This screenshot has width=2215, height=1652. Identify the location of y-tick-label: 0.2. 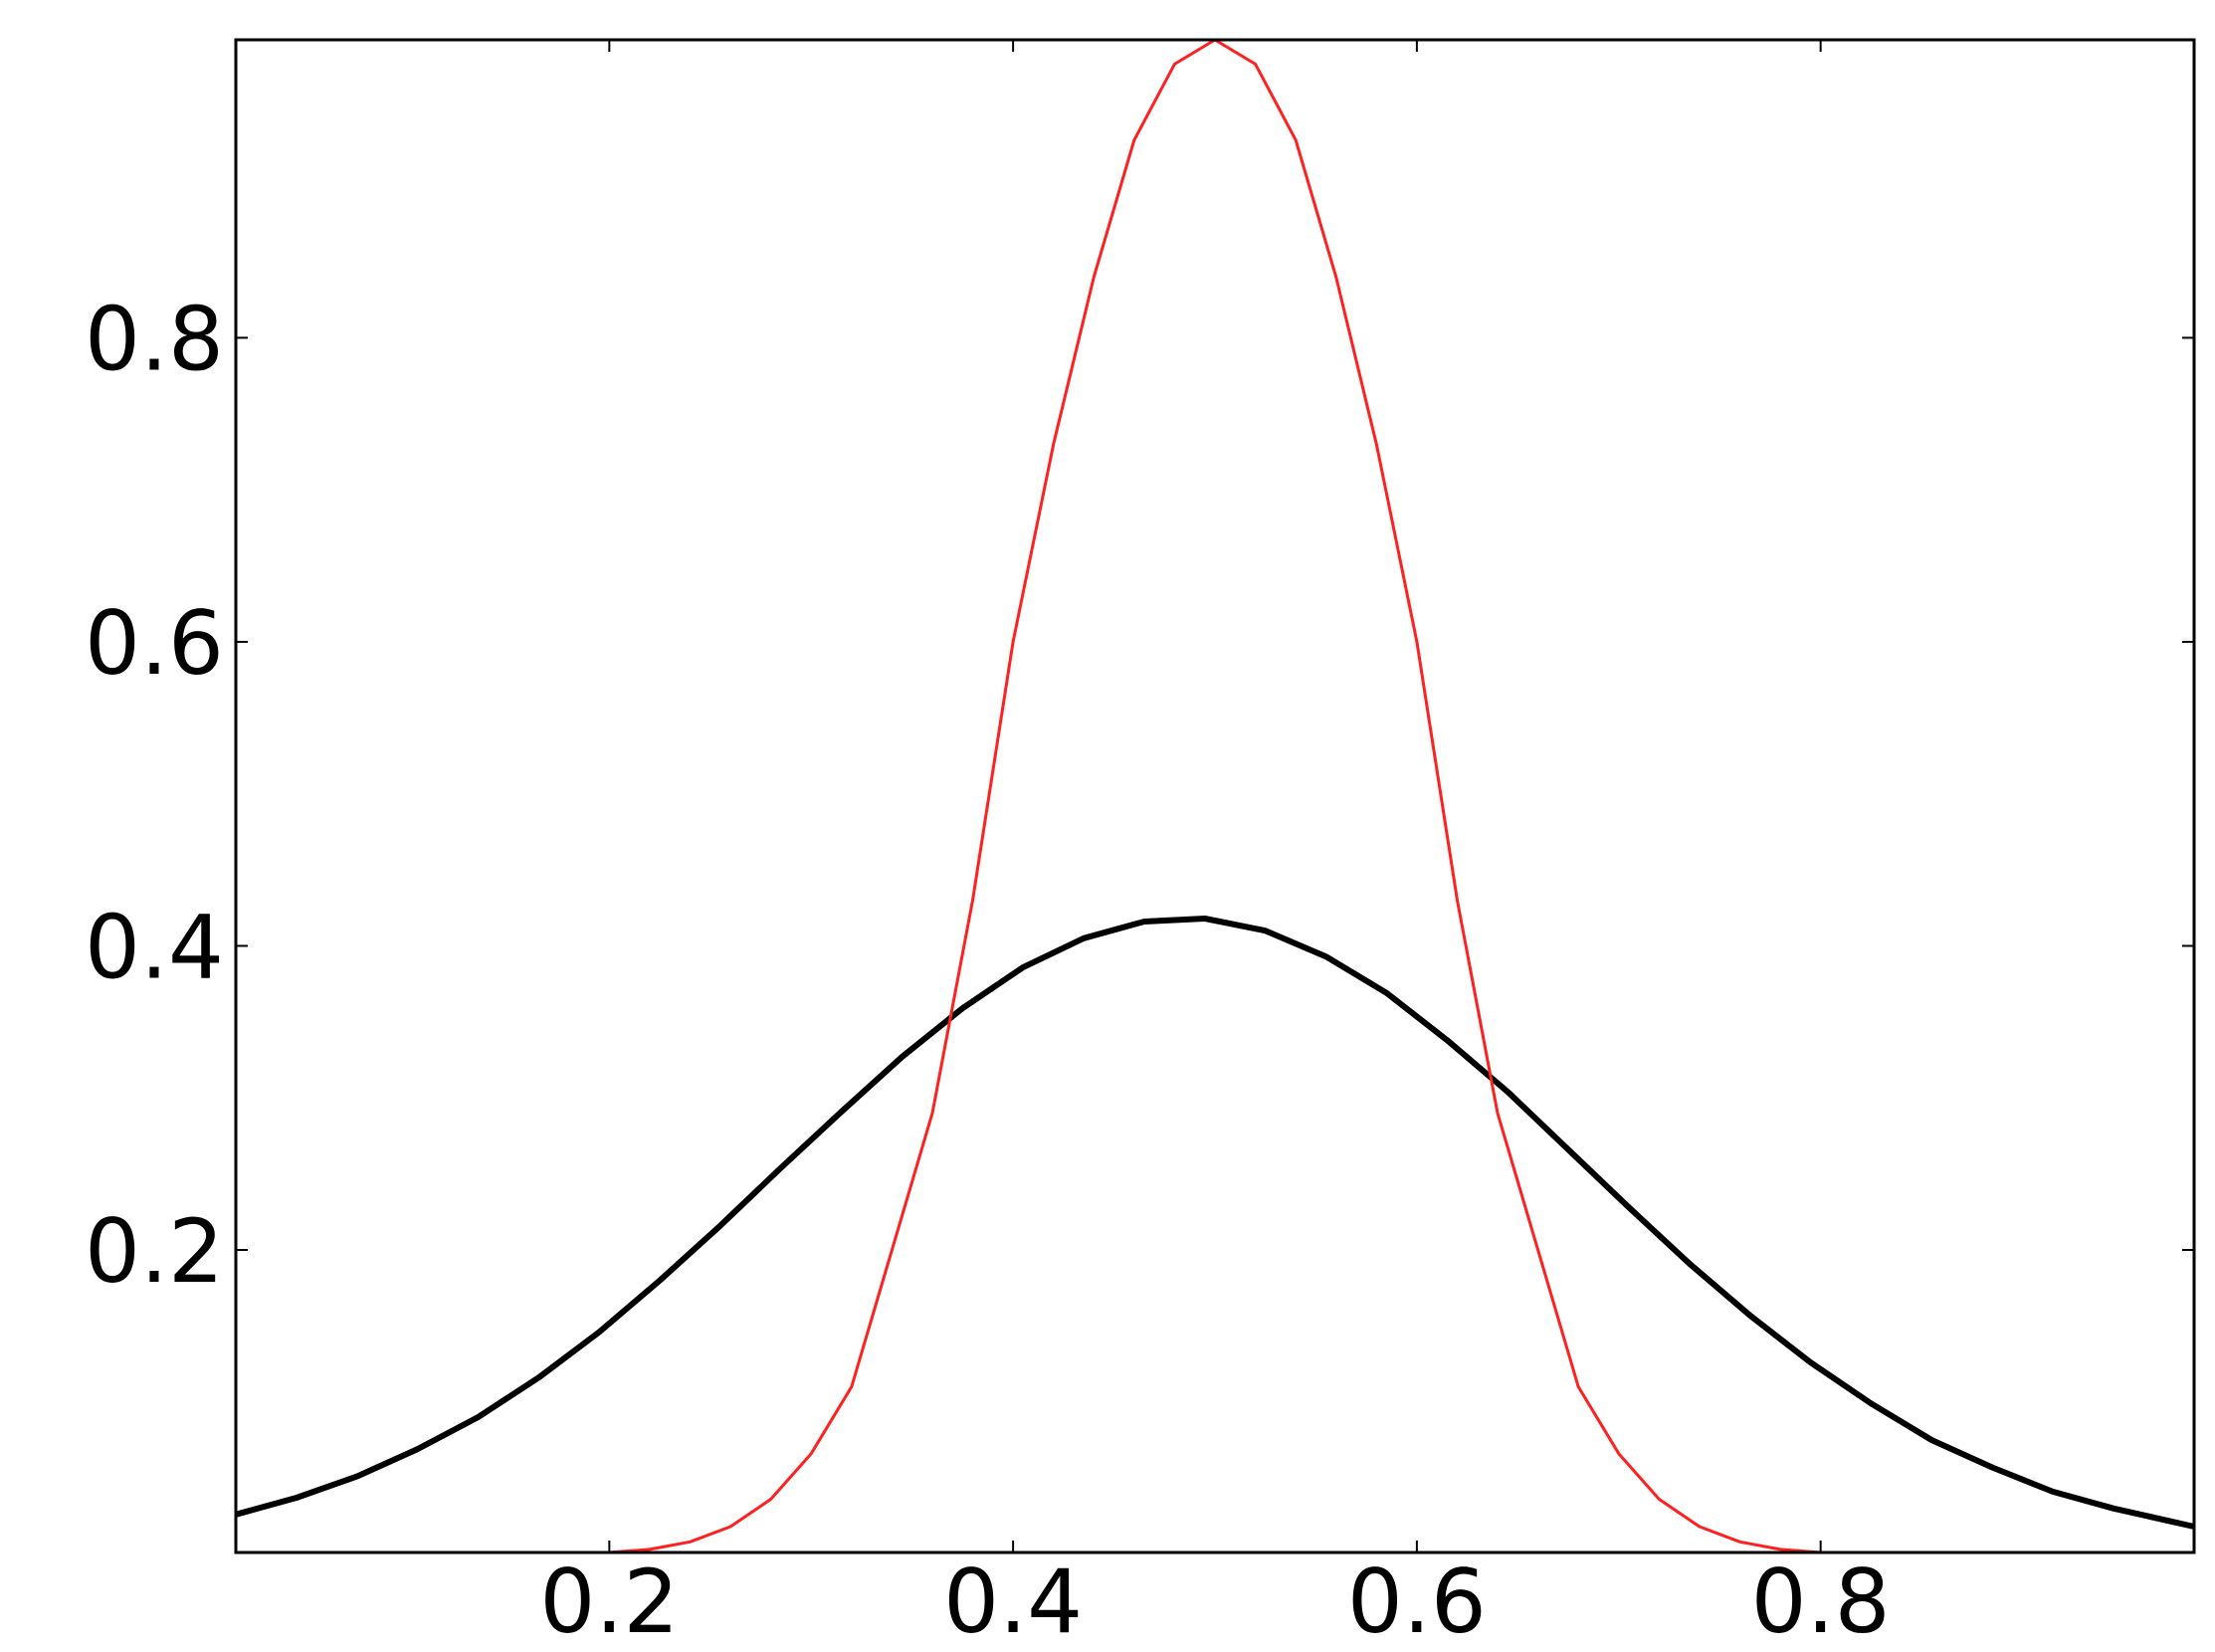
(154, 1251).